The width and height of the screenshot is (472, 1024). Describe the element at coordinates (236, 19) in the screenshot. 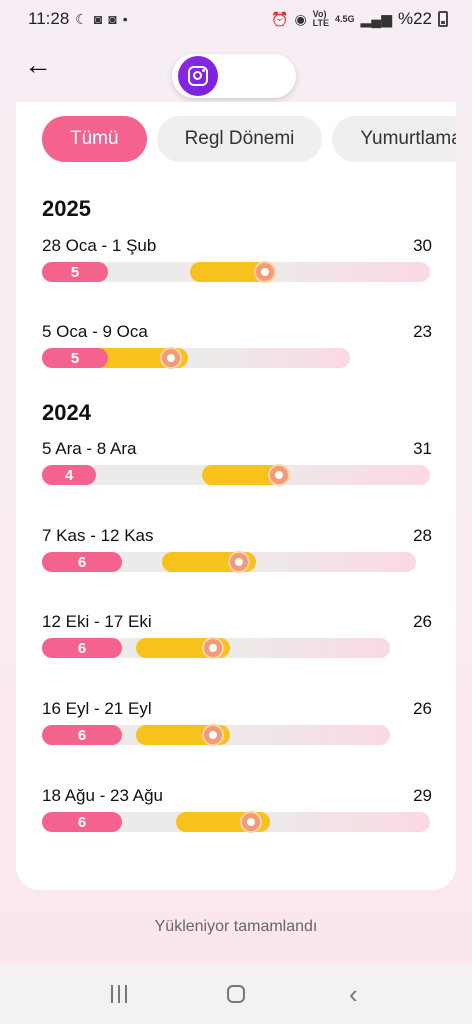

I see `status-bar: 11:28 ☾ ◙ ◙ • ⏰ ◉ Vo) LTE 4.5G ▂▄▆ %22` at that location.